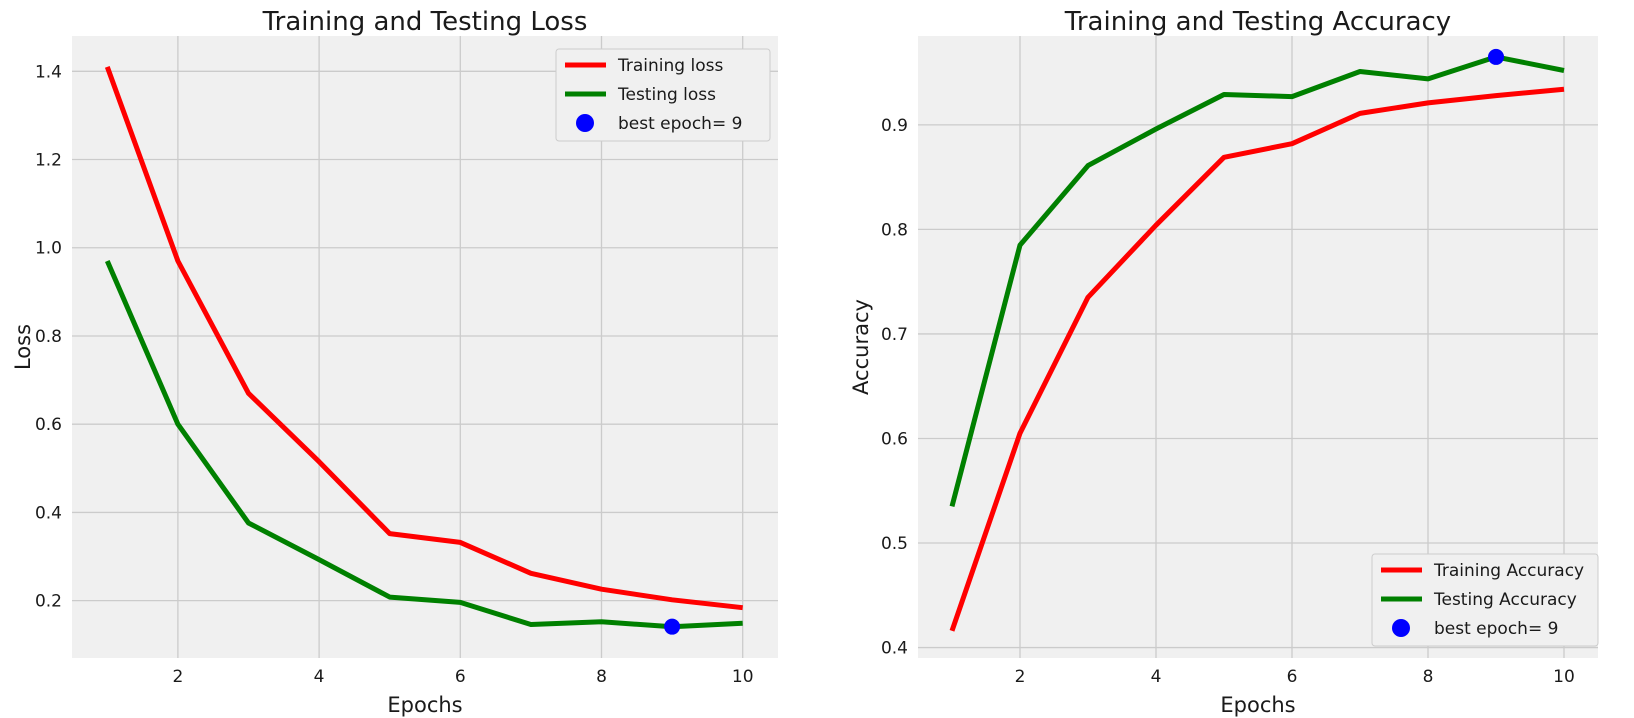 This screenshot has height=718, width=1634. What do you see at coordinates (1505, 600) in the screenshot?
I see `legend-label-testing-accuracy: Testing Accuracy` at bounding box center [1505, 600].